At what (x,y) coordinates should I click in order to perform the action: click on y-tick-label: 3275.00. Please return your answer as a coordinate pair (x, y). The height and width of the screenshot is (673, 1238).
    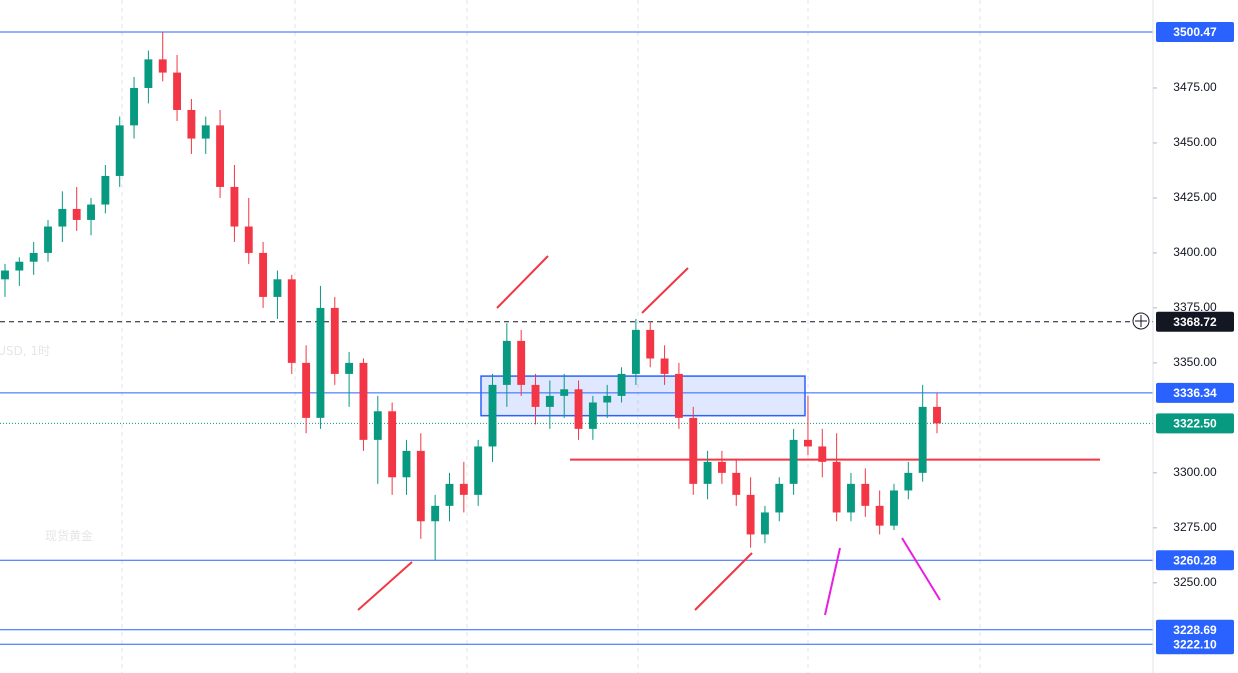
    Looking at the image, I should click on (1195, 527).